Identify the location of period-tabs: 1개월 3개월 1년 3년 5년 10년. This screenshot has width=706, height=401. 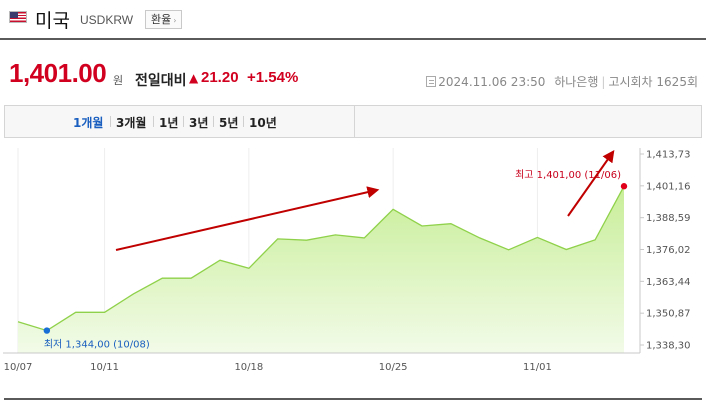
(353, 121).